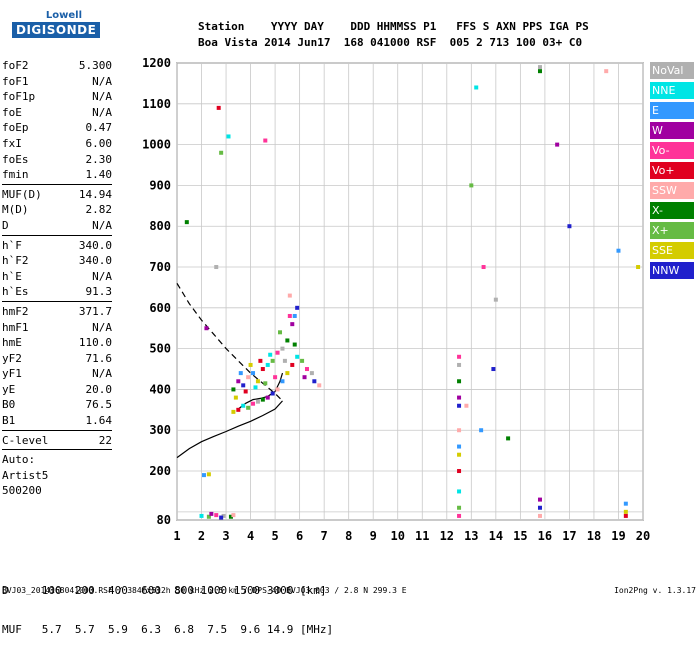 The height and width of the screenshot is (649, 700). Describe the element at coordinates (99, 159) in the screenshot. I see `param-value: 2.30` at that location.